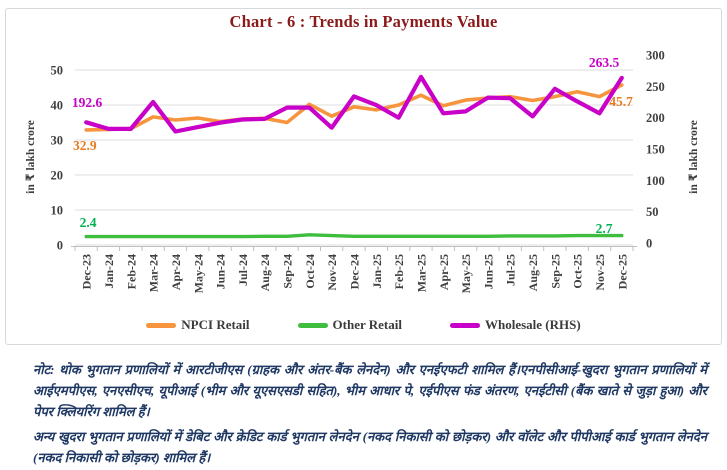 This screenshot has height=470, width=727. I want to click on series-line-npci-retail, so click(354, 107).